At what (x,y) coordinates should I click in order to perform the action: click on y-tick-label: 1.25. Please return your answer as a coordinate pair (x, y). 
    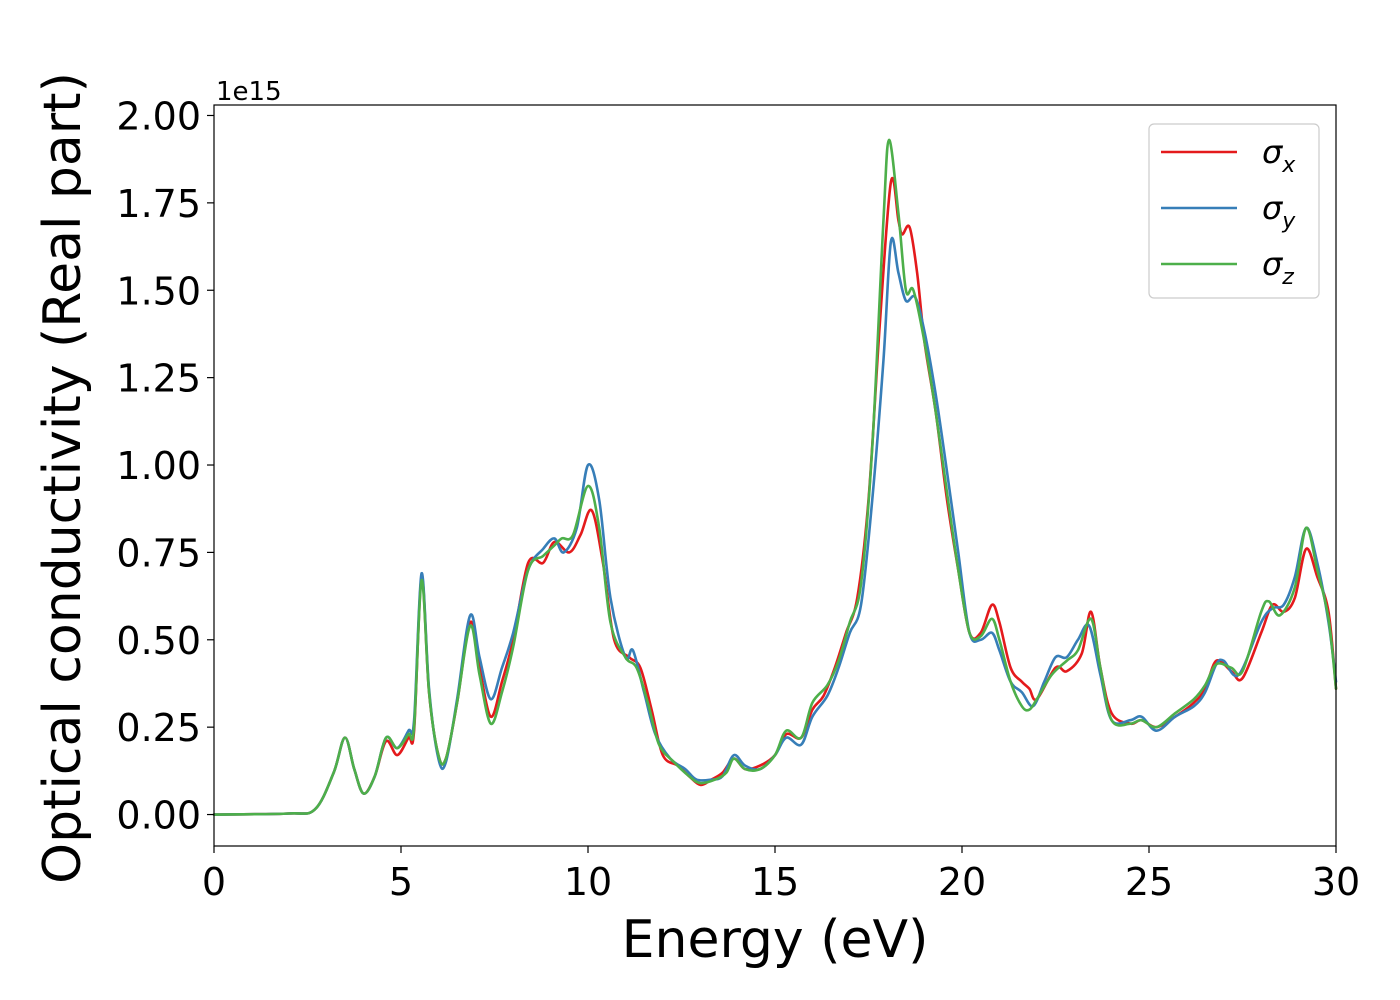
    Looking at the image, I should click on (158, 379).